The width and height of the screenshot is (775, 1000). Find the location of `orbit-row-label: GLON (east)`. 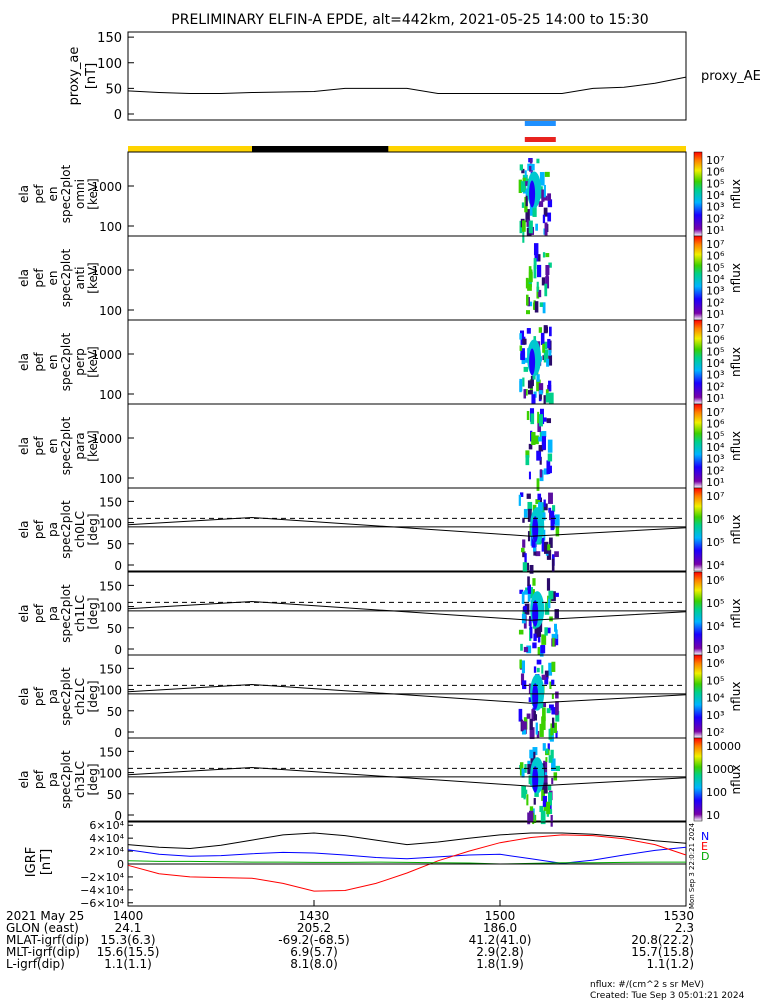

orbit-row-label: GLON (east) is located at coordinates (42, 928).